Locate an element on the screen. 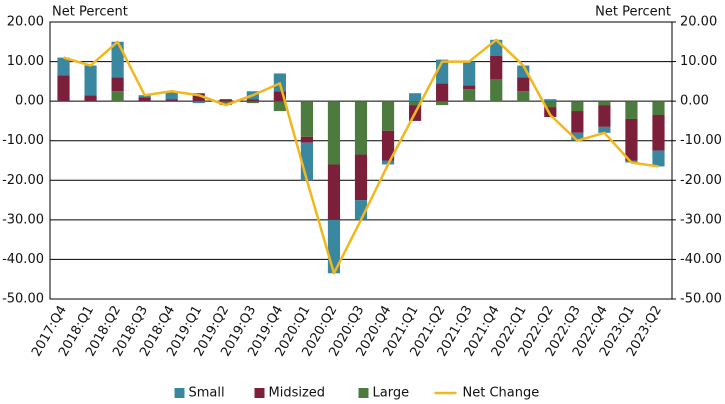 The width and height of the screenshot is (725, 404). legend-label: Net Change is located at coordinates (501, 393).